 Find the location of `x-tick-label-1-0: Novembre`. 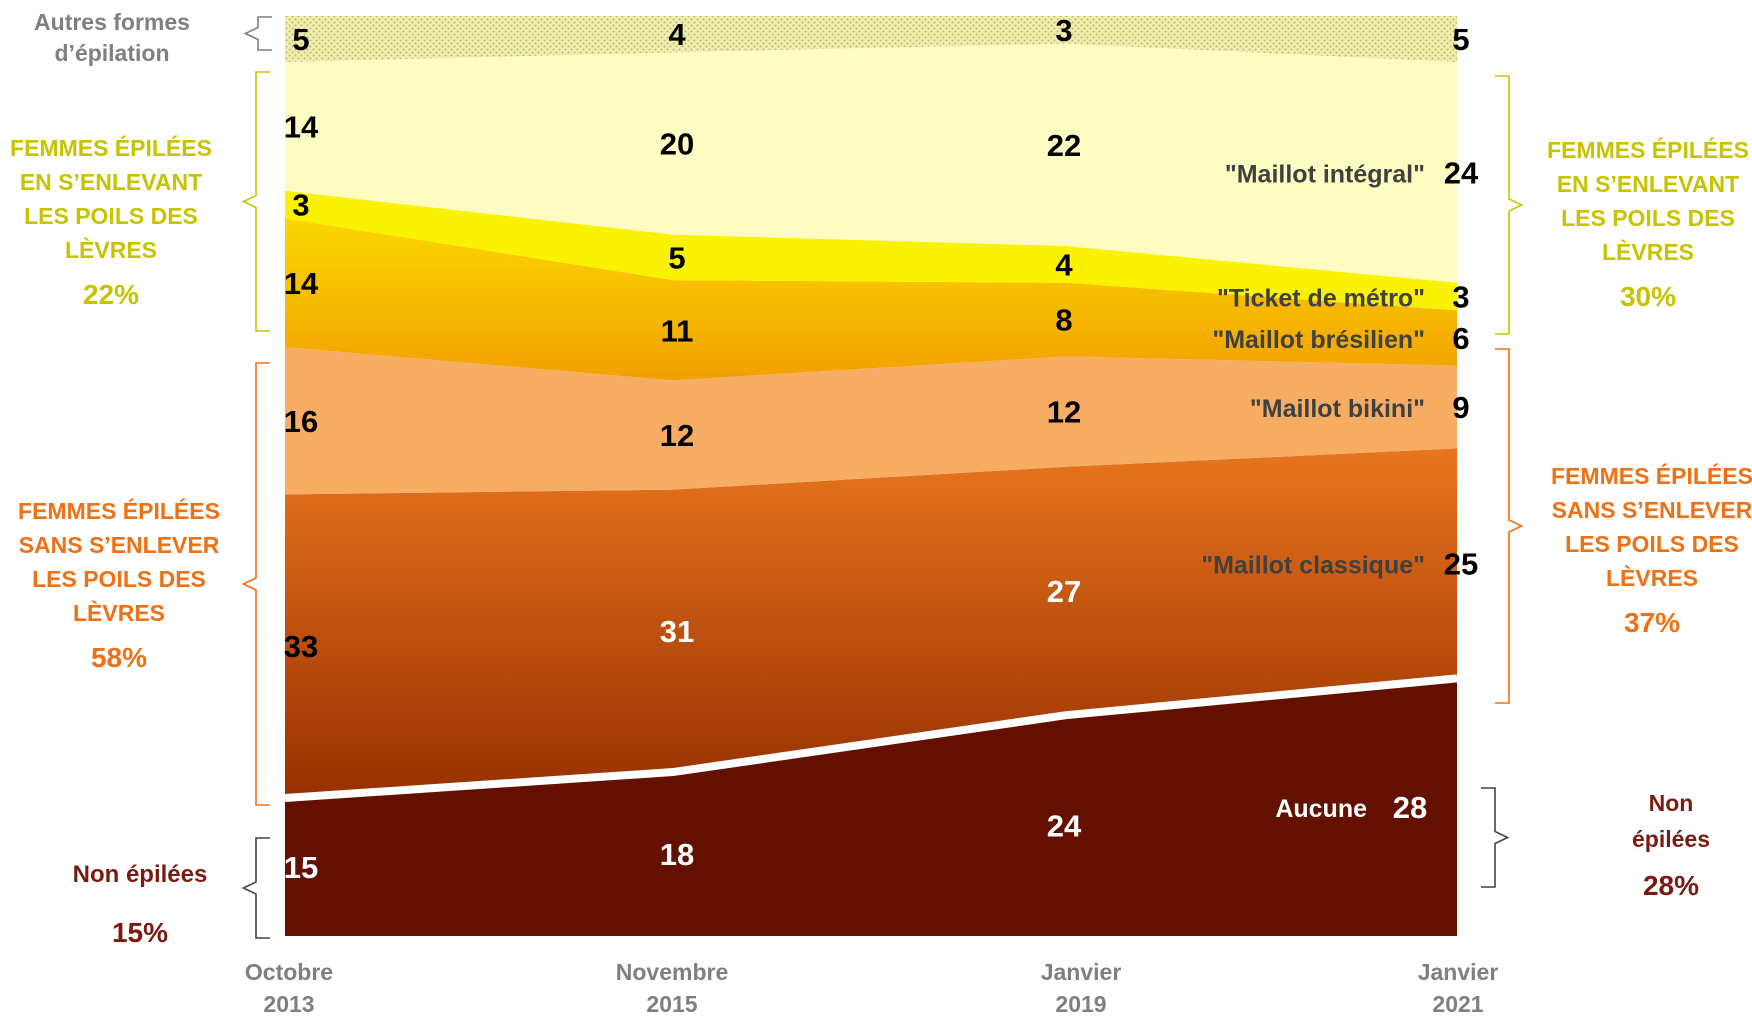

x-tick-label-1-0: Novembre is located at coordinates (672, 972).